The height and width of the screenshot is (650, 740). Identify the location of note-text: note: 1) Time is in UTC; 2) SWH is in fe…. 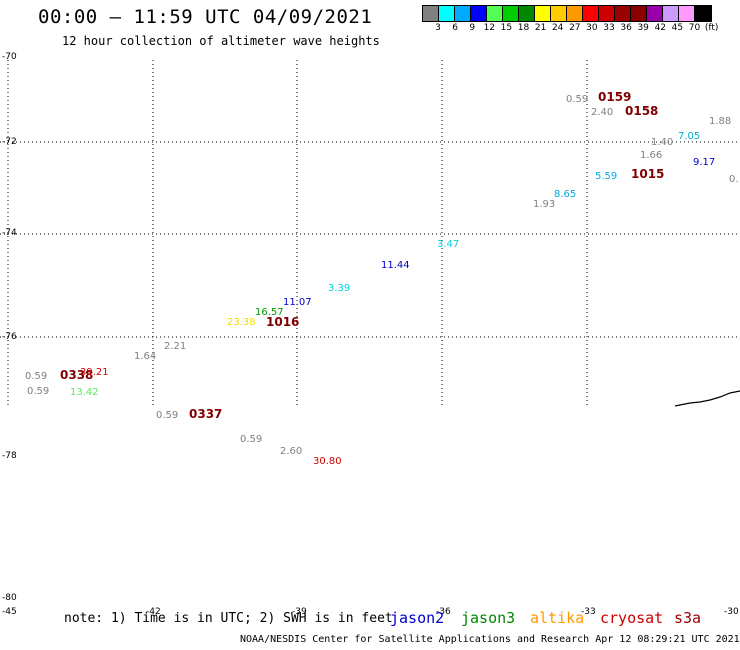
(228, 618).